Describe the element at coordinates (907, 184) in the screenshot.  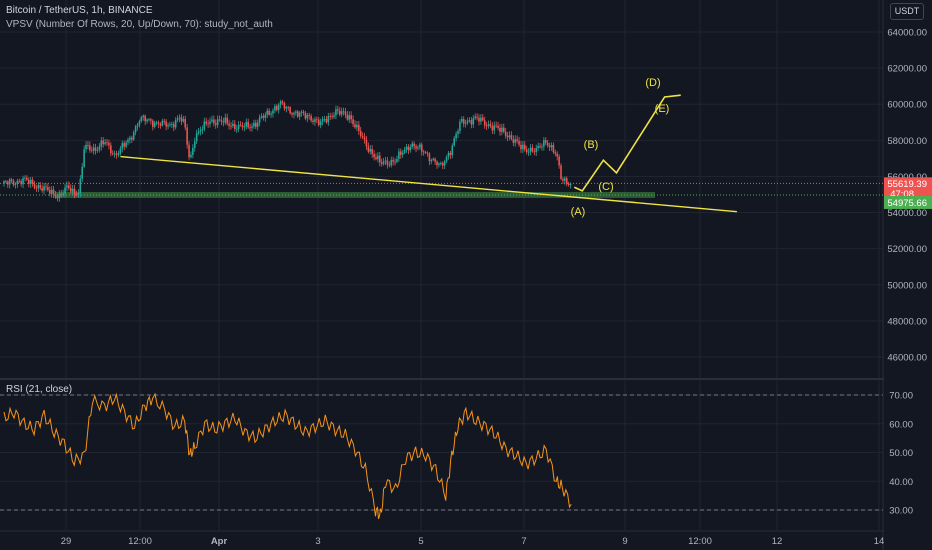
I see `current-price-label: 55619.39` at that location.